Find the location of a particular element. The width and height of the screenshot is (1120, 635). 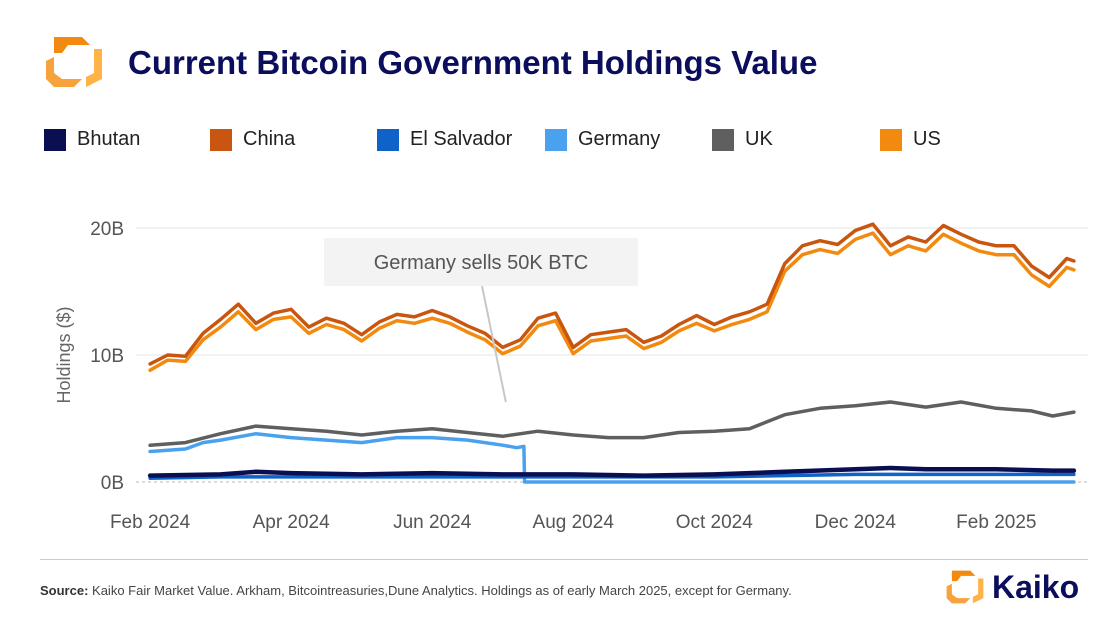

series-line-uk is located at coordinates (612, 423).